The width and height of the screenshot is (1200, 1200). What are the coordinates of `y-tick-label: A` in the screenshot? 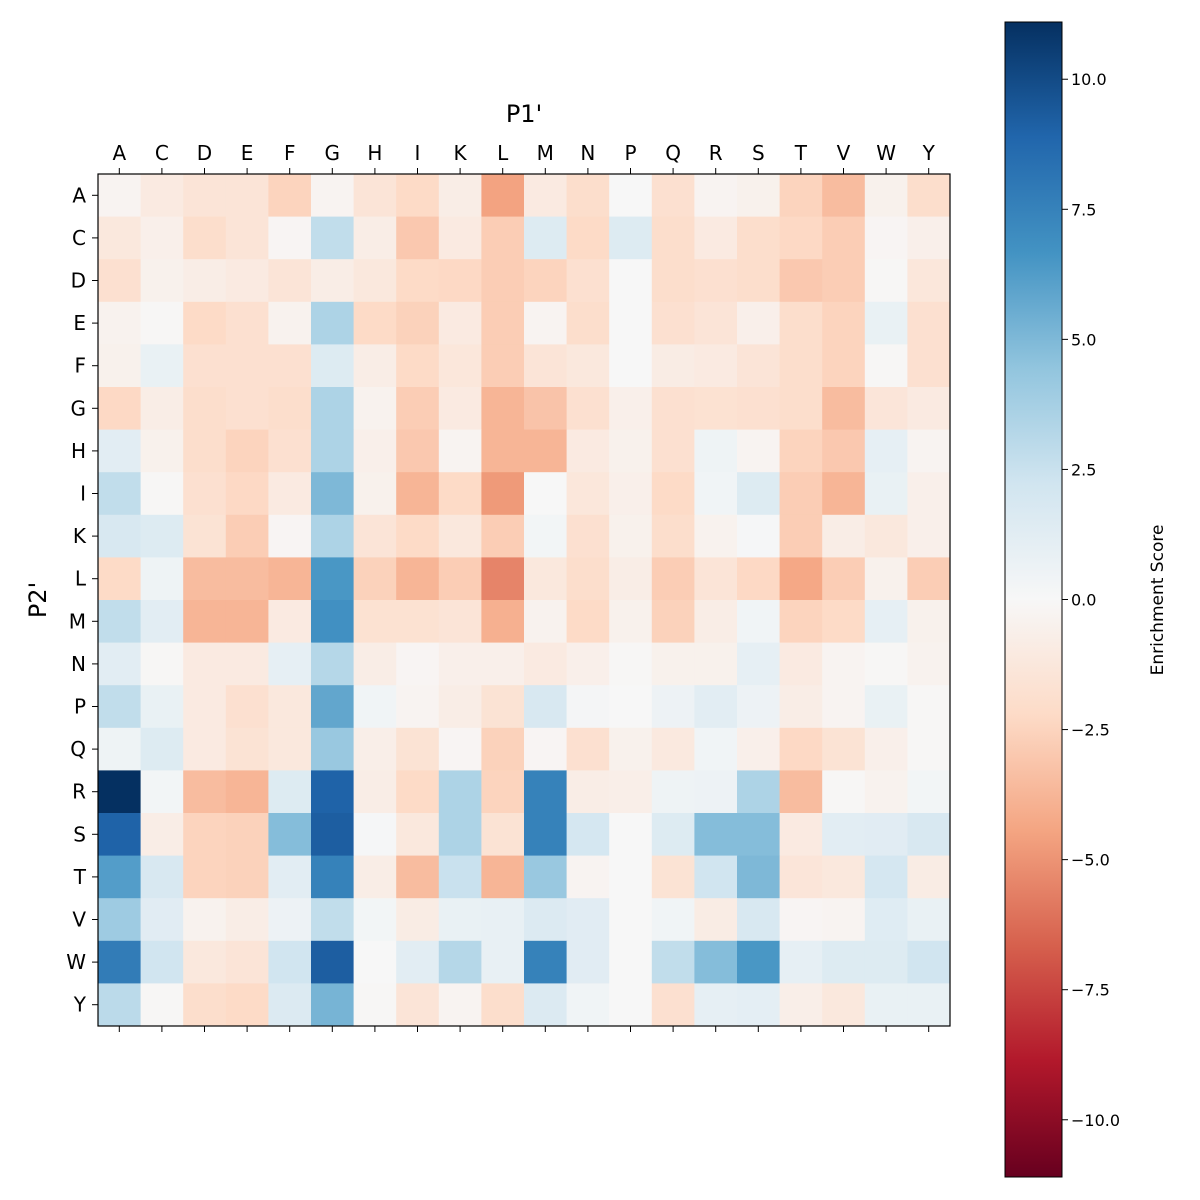 It's located at (79, 195).